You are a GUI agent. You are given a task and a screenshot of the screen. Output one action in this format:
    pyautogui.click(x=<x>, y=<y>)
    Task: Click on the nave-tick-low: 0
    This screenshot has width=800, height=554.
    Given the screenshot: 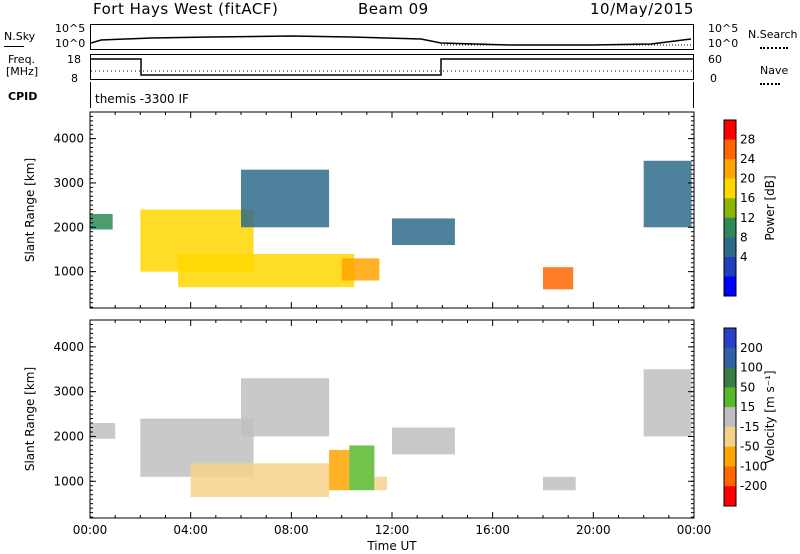 What is the action you would take?
    pyautogui.click(x=713, y=78)
    